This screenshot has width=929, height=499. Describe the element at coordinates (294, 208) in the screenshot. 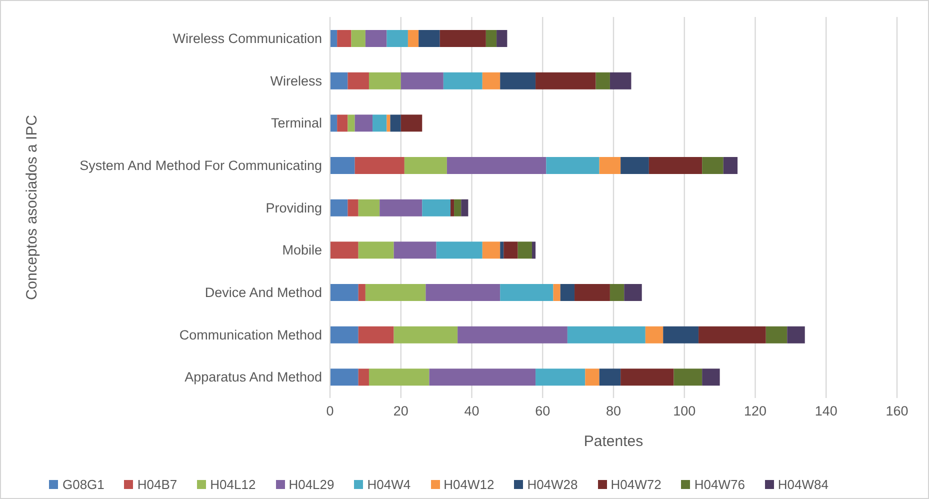

I see `y-tick-label: Providing` at that location.